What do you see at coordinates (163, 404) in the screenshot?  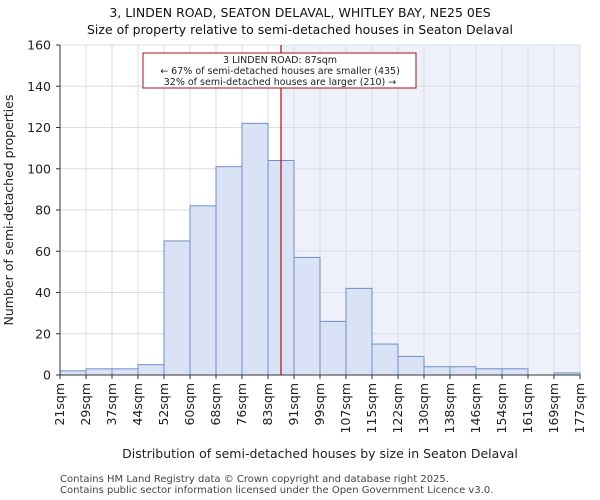 I see `x-tick-label-4: 52sqm` at bounding box center [163, 404].